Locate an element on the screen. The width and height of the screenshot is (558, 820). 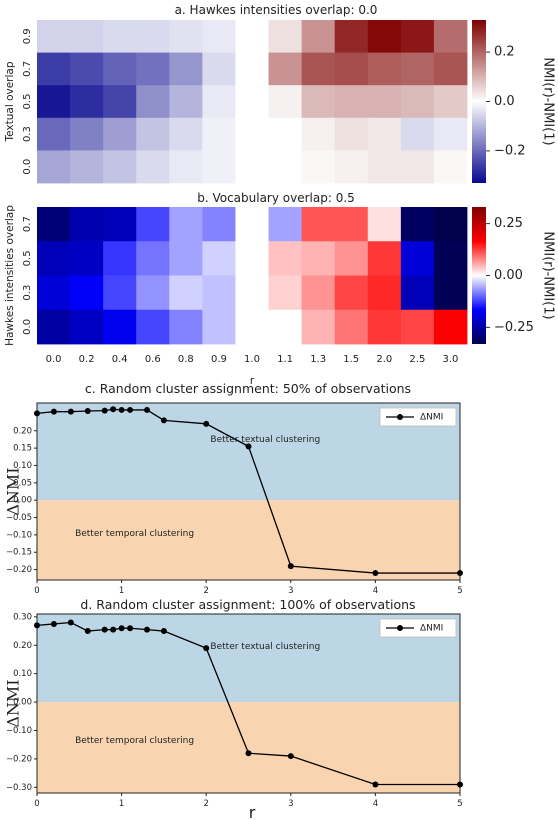
colorbar-tick-label: −0.2 is located at coordinates (510, 150).